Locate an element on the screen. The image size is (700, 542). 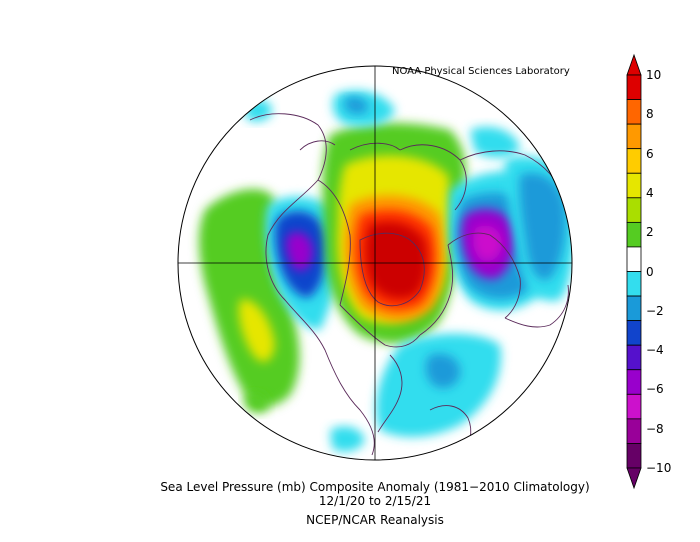
colorbar-top-arrow is located at coordinates (634, 64).